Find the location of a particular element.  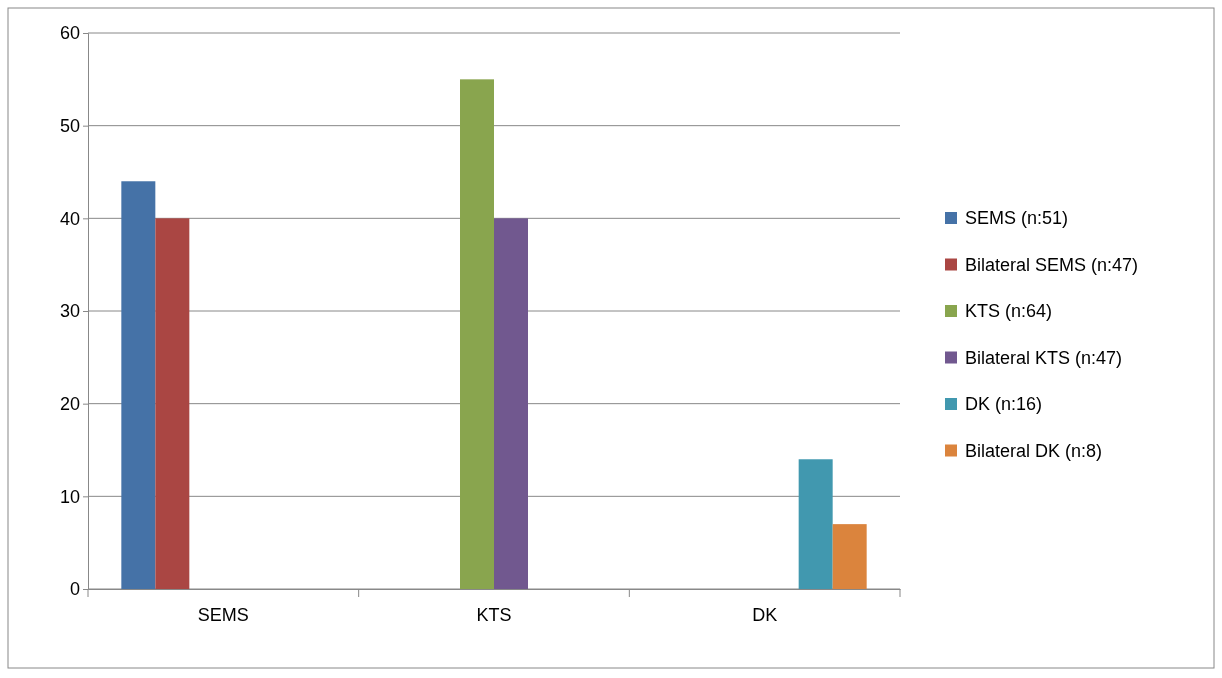

y-tick-label: 60 is located at coordinates (69, 33).